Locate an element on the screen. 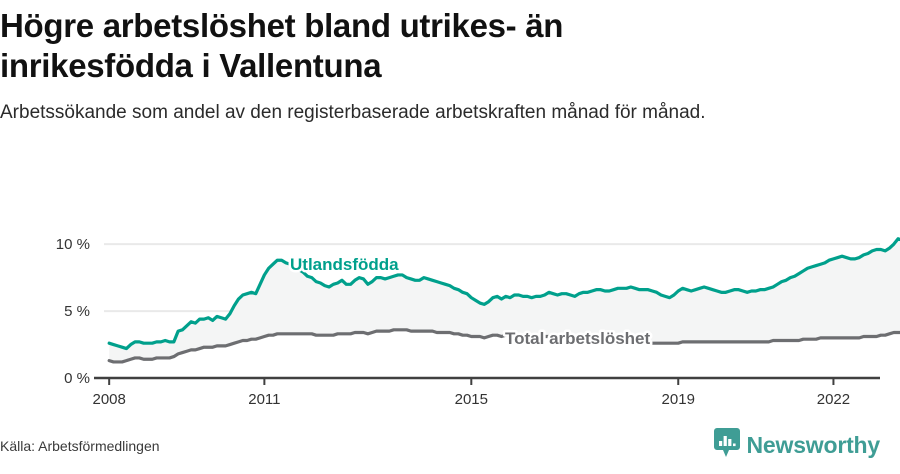 This screenshot has width=900, height=474. newsworthy-logo: Newsworthy is located at coordinates (797, 445).